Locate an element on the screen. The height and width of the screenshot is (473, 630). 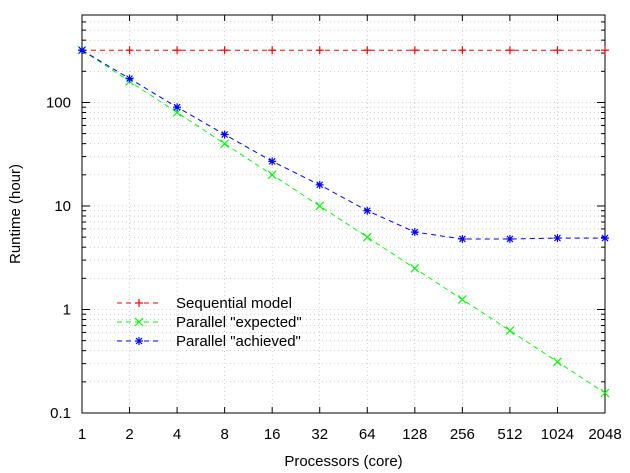
legend-item: Parallel "achieved" is located at coordinates (209, 341).